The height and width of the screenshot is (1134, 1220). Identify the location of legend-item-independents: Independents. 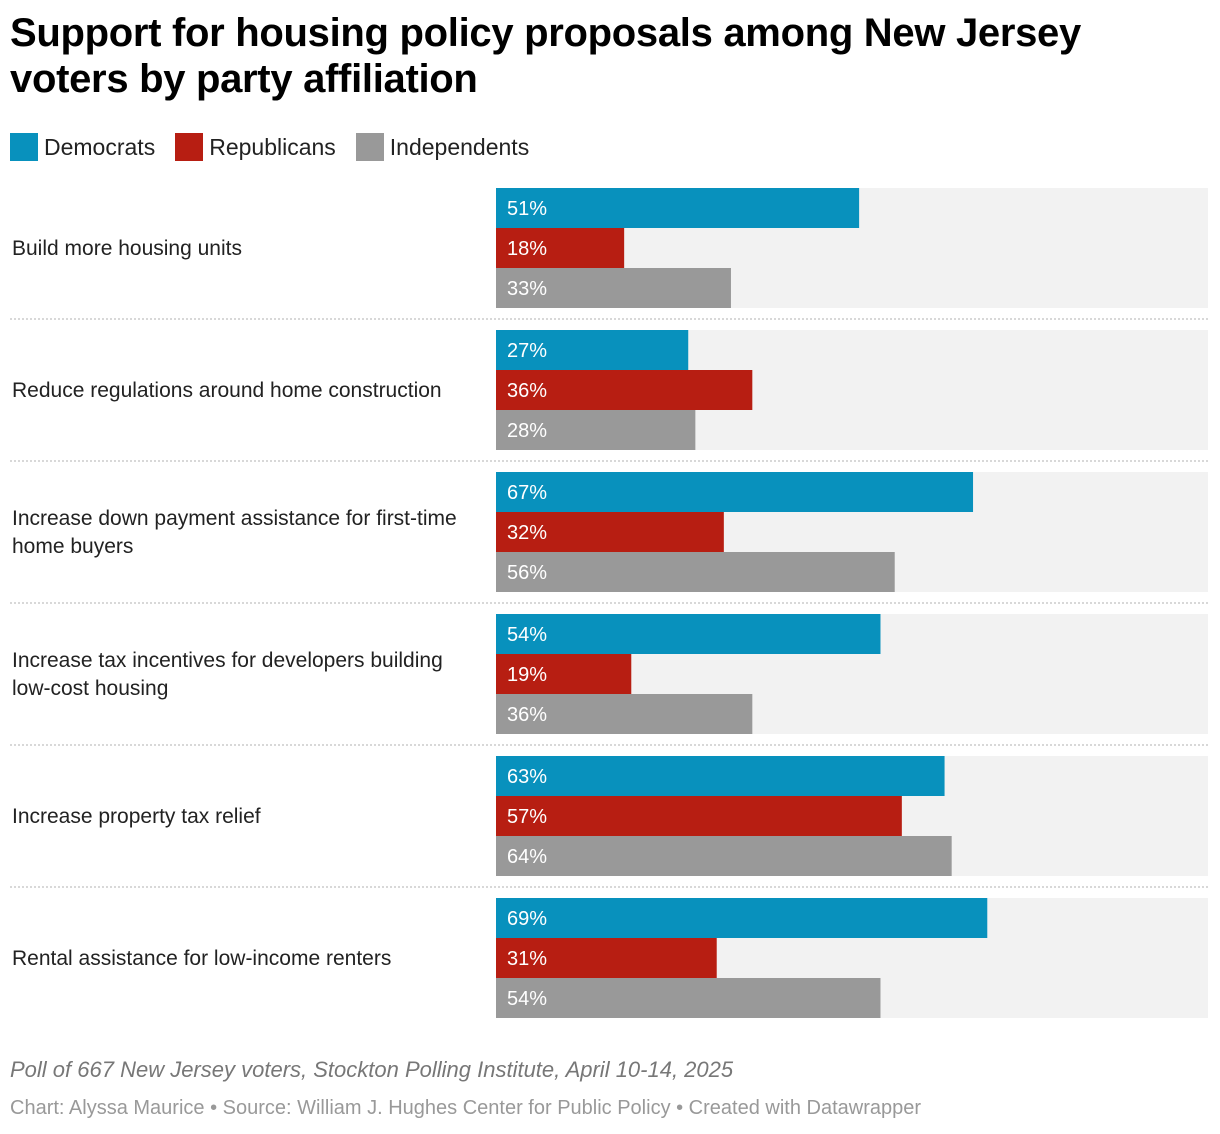
(442, 147).